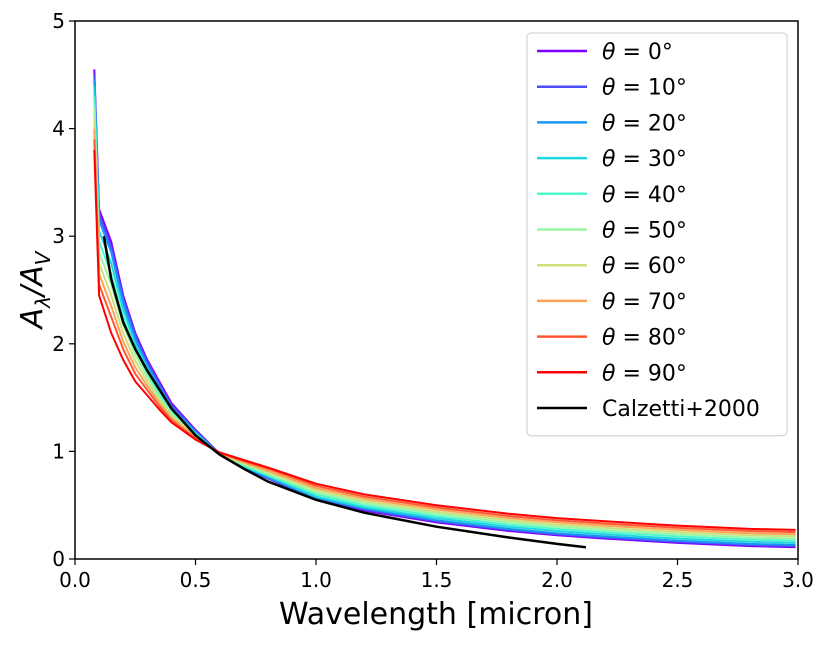 The height and width of the screenshot is (646, 830). I want to click on y-tick-label: 5, so click(58, 21).